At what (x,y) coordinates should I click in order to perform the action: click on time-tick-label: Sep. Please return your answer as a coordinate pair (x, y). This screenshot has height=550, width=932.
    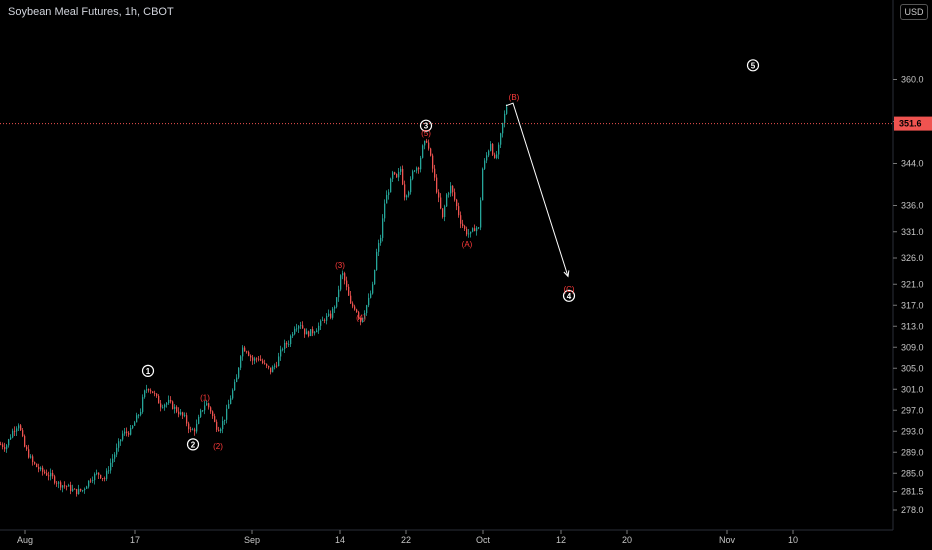
    Looking at the image, I should click on (252, 540).